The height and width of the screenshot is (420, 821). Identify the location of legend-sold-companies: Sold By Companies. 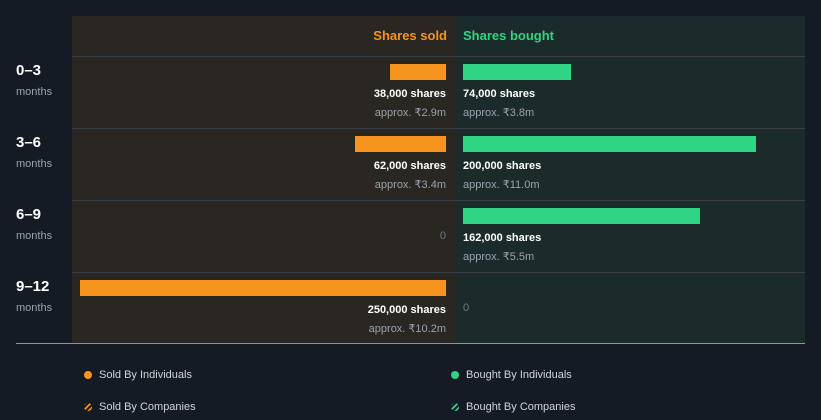
(140, 407).